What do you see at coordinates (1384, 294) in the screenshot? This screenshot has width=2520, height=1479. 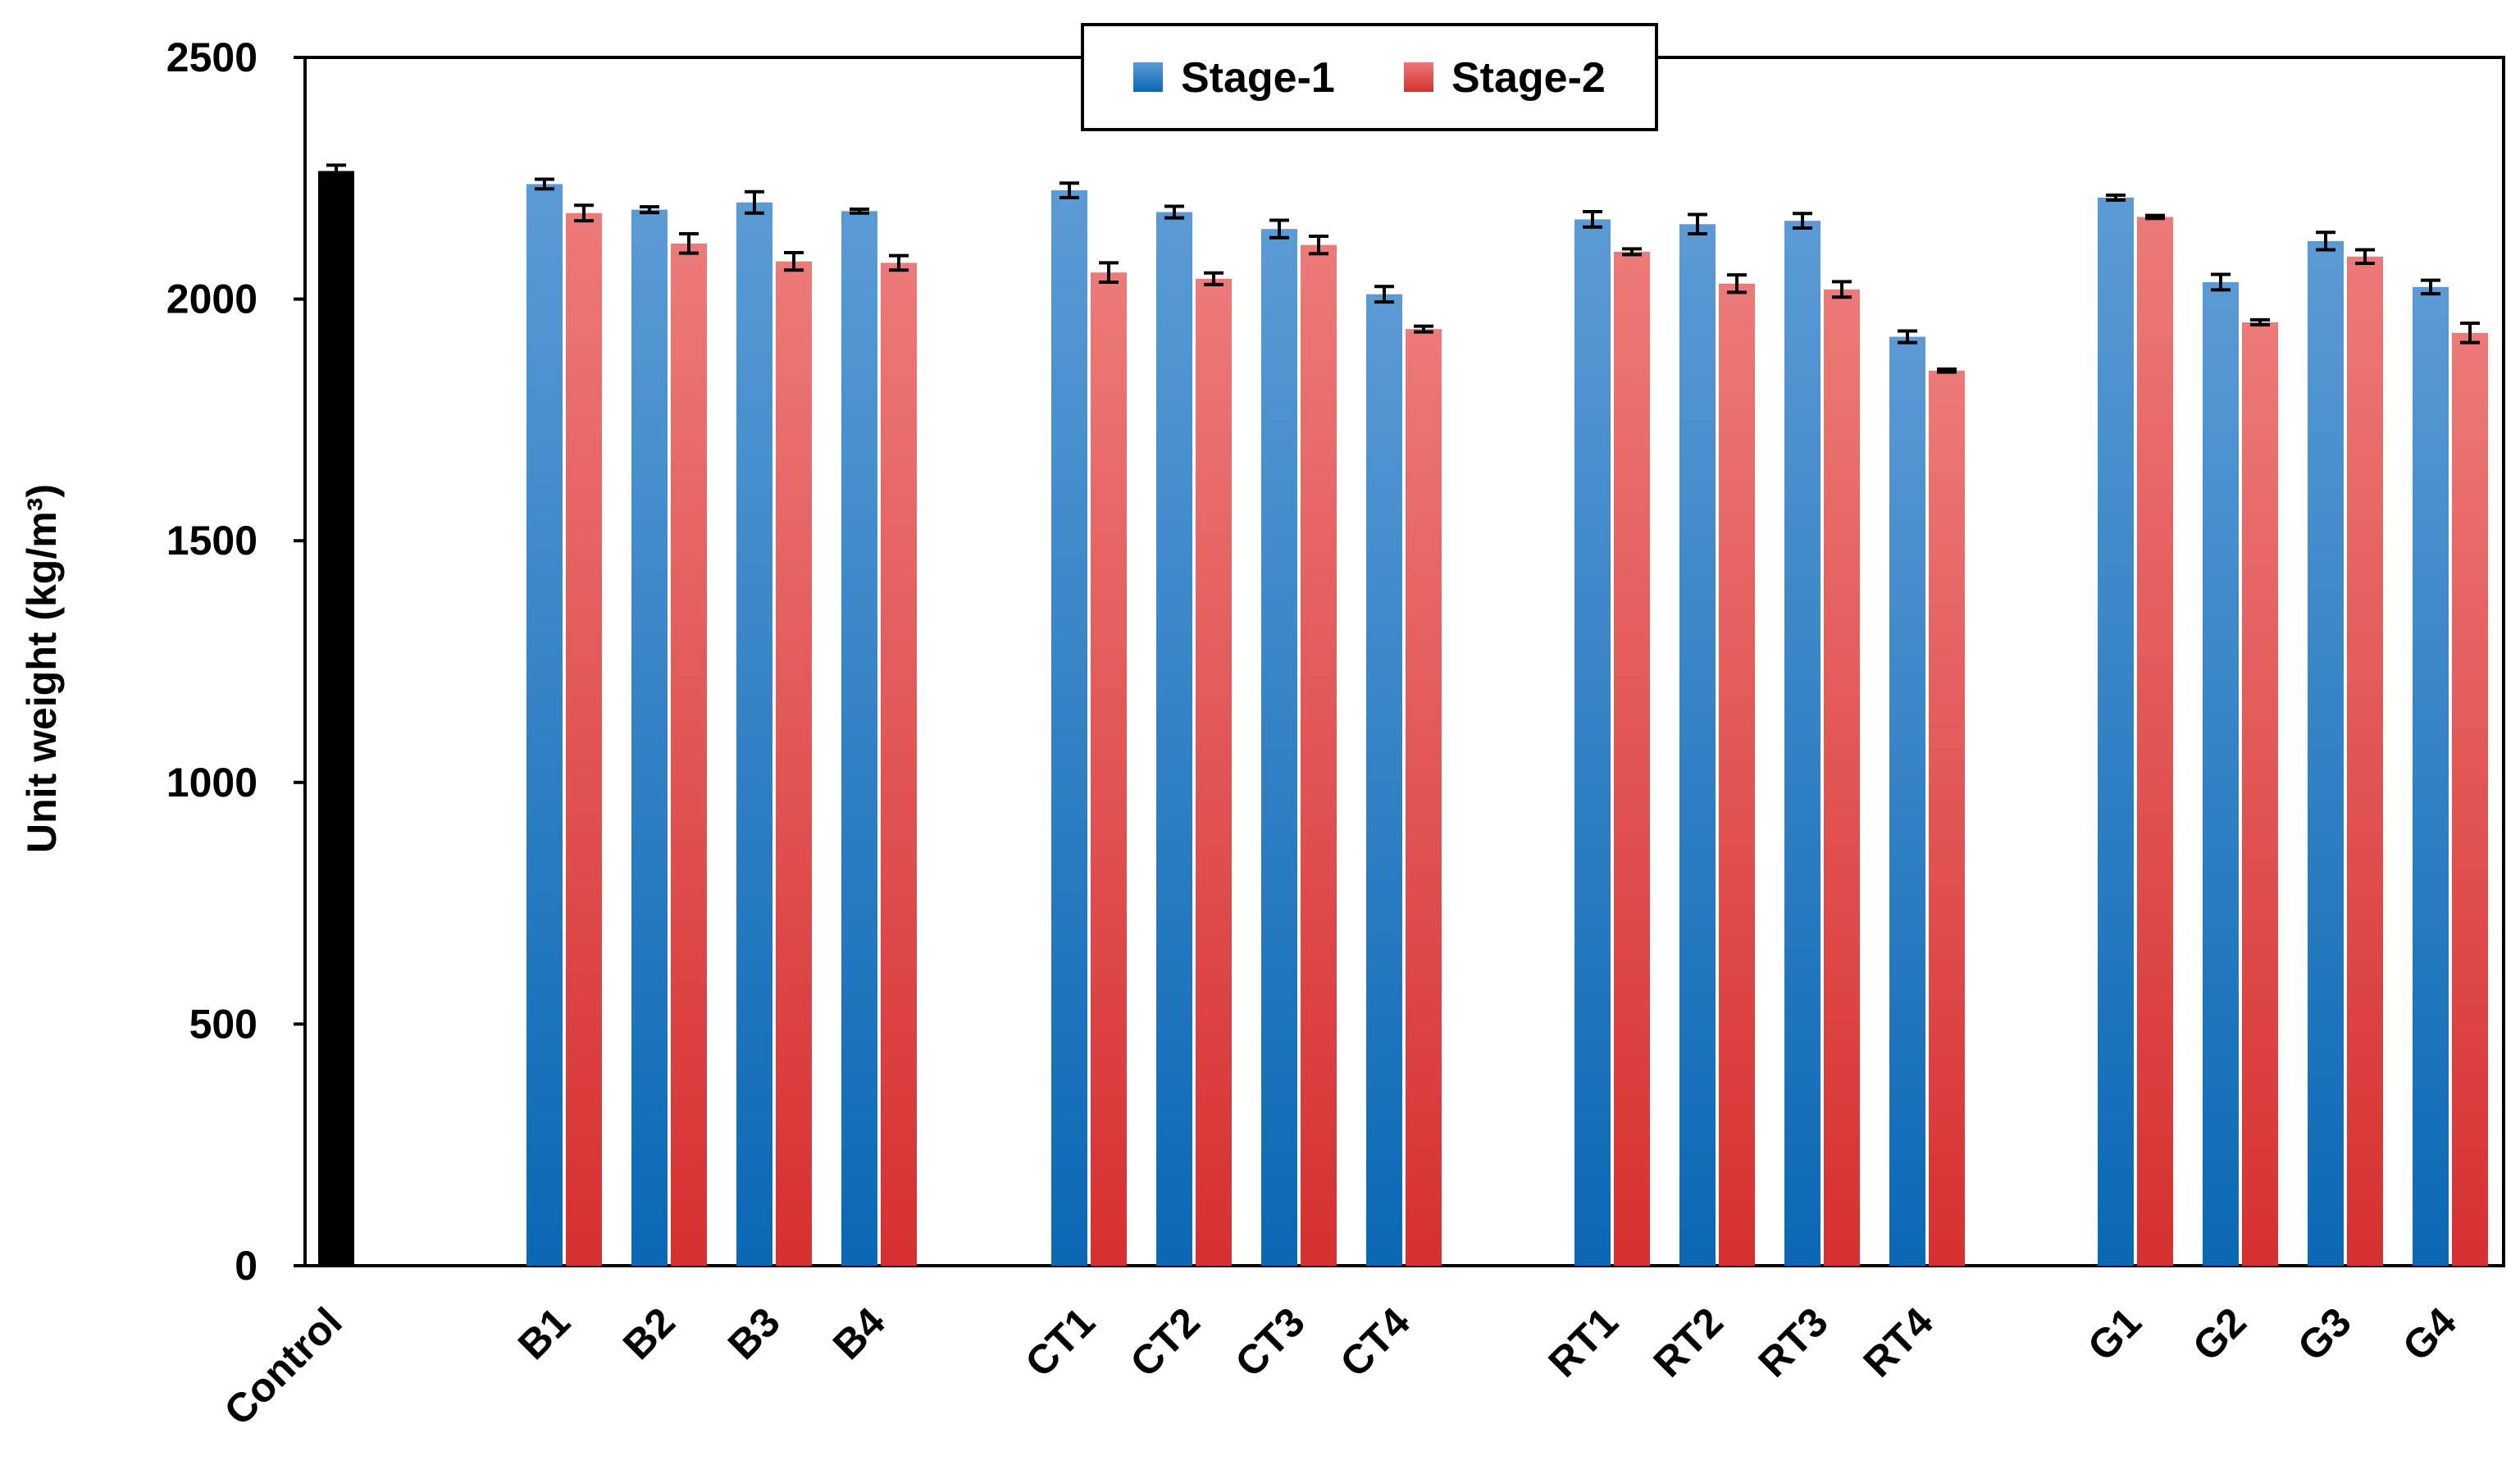 I see `error-bar-stage-1-ct4` at bounding box center [1384, 294].